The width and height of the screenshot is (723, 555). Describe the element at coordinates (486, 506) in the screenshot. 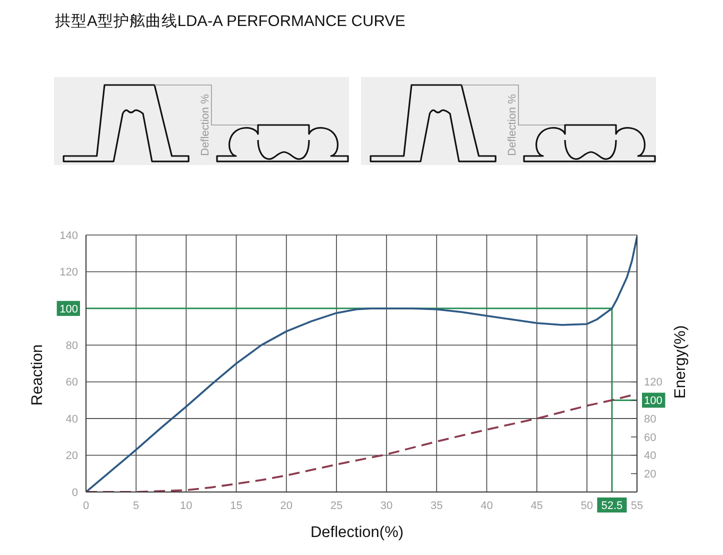

I see `x-tick-label: 40` at that location.